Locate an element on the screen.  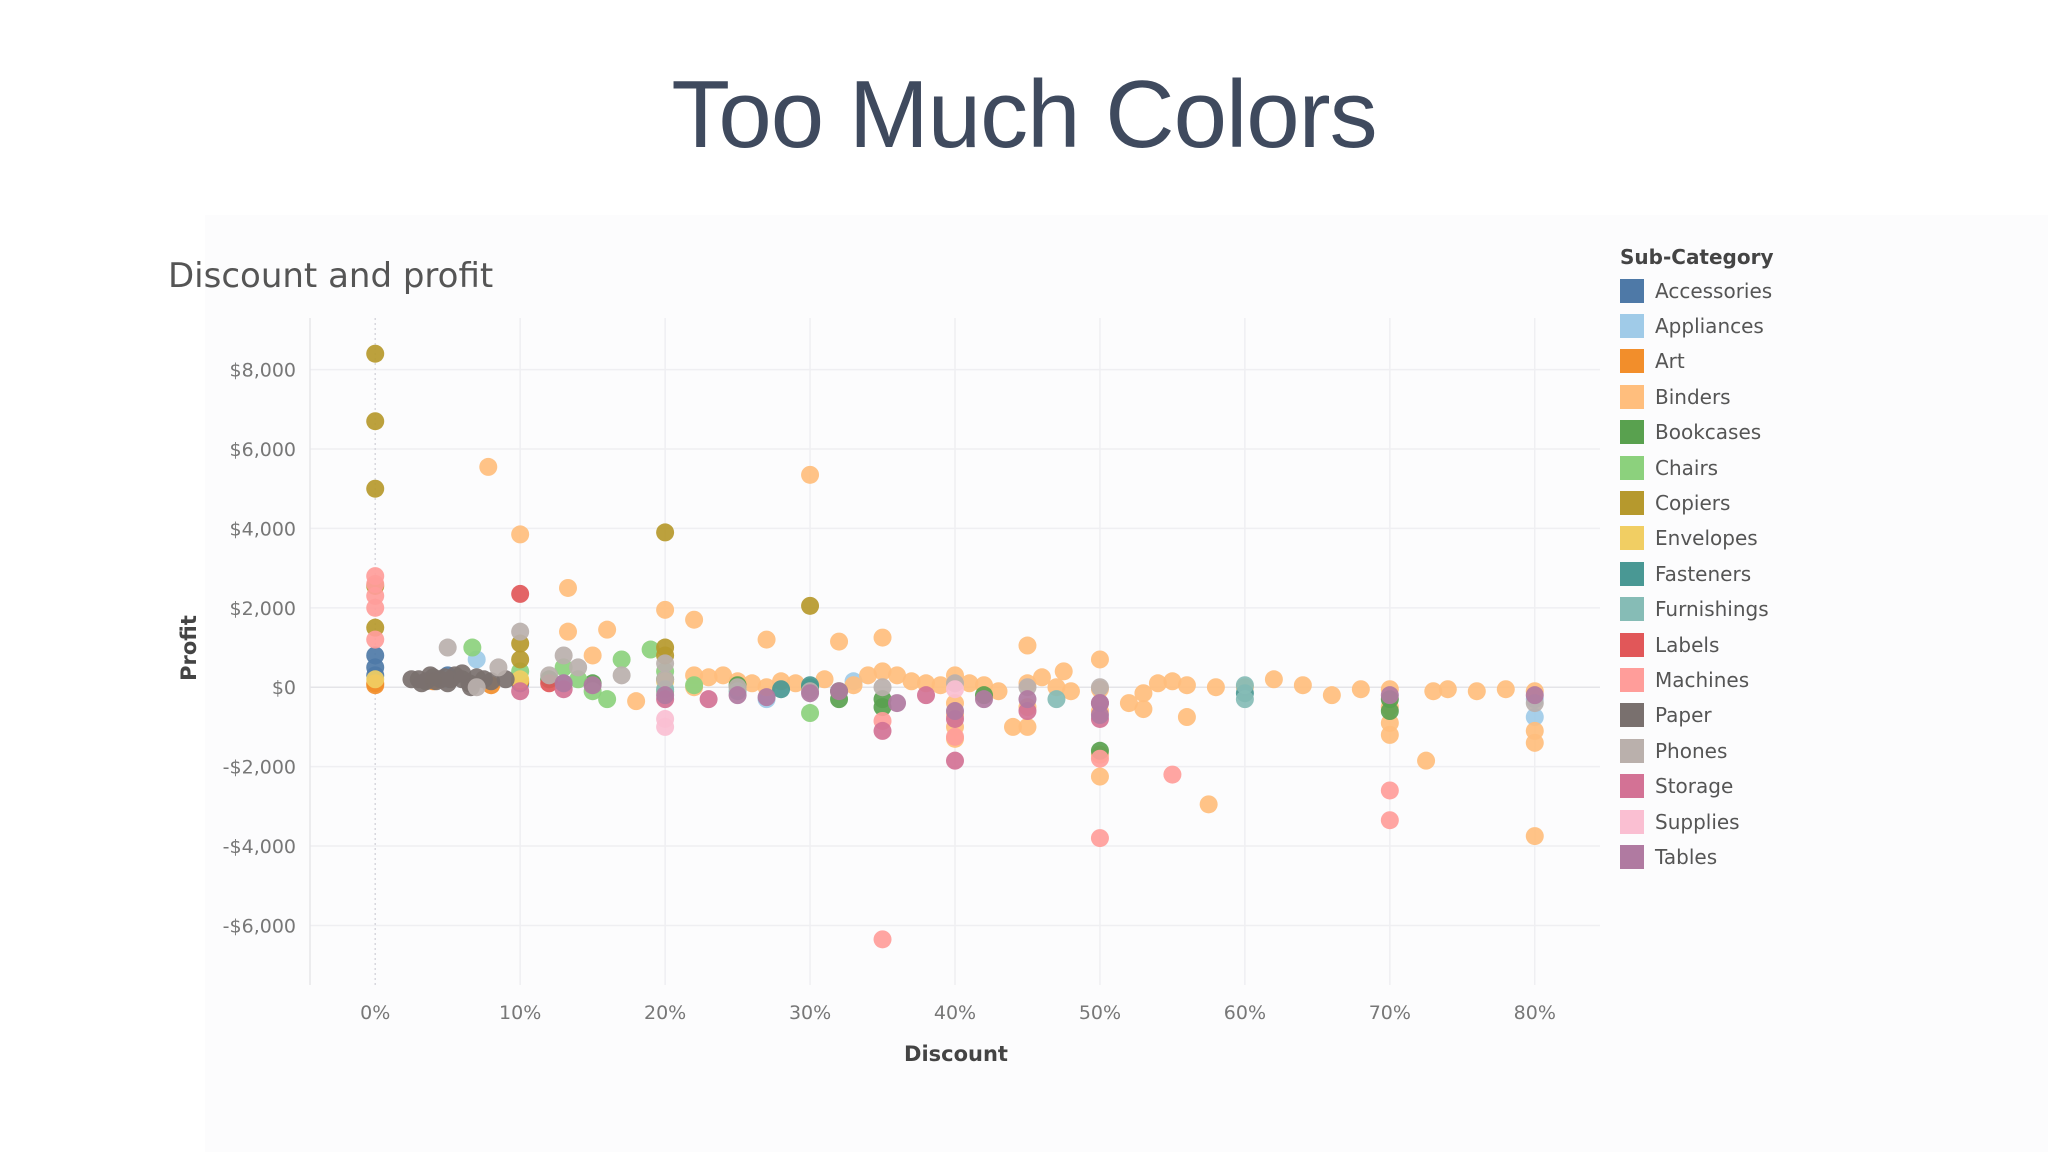
legend-item: Furnishings is located at coordinates (1770, 609).